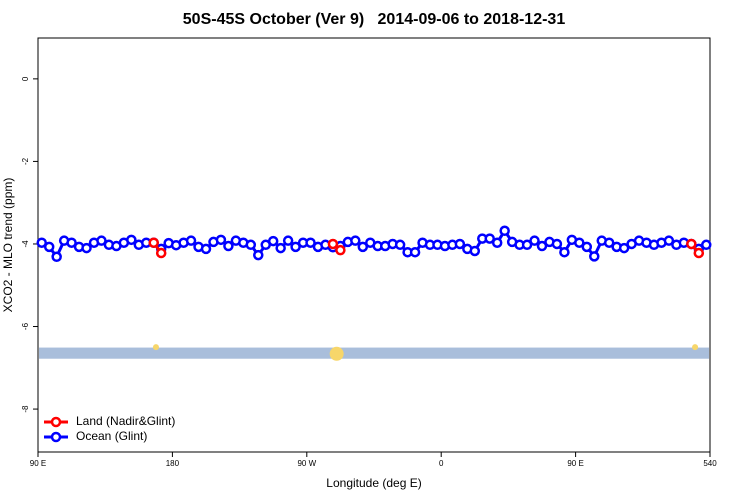 This screenshot has width=750, height=500. I want to click on legend-label: Land (Nadir&Glint), so click(125, 421).